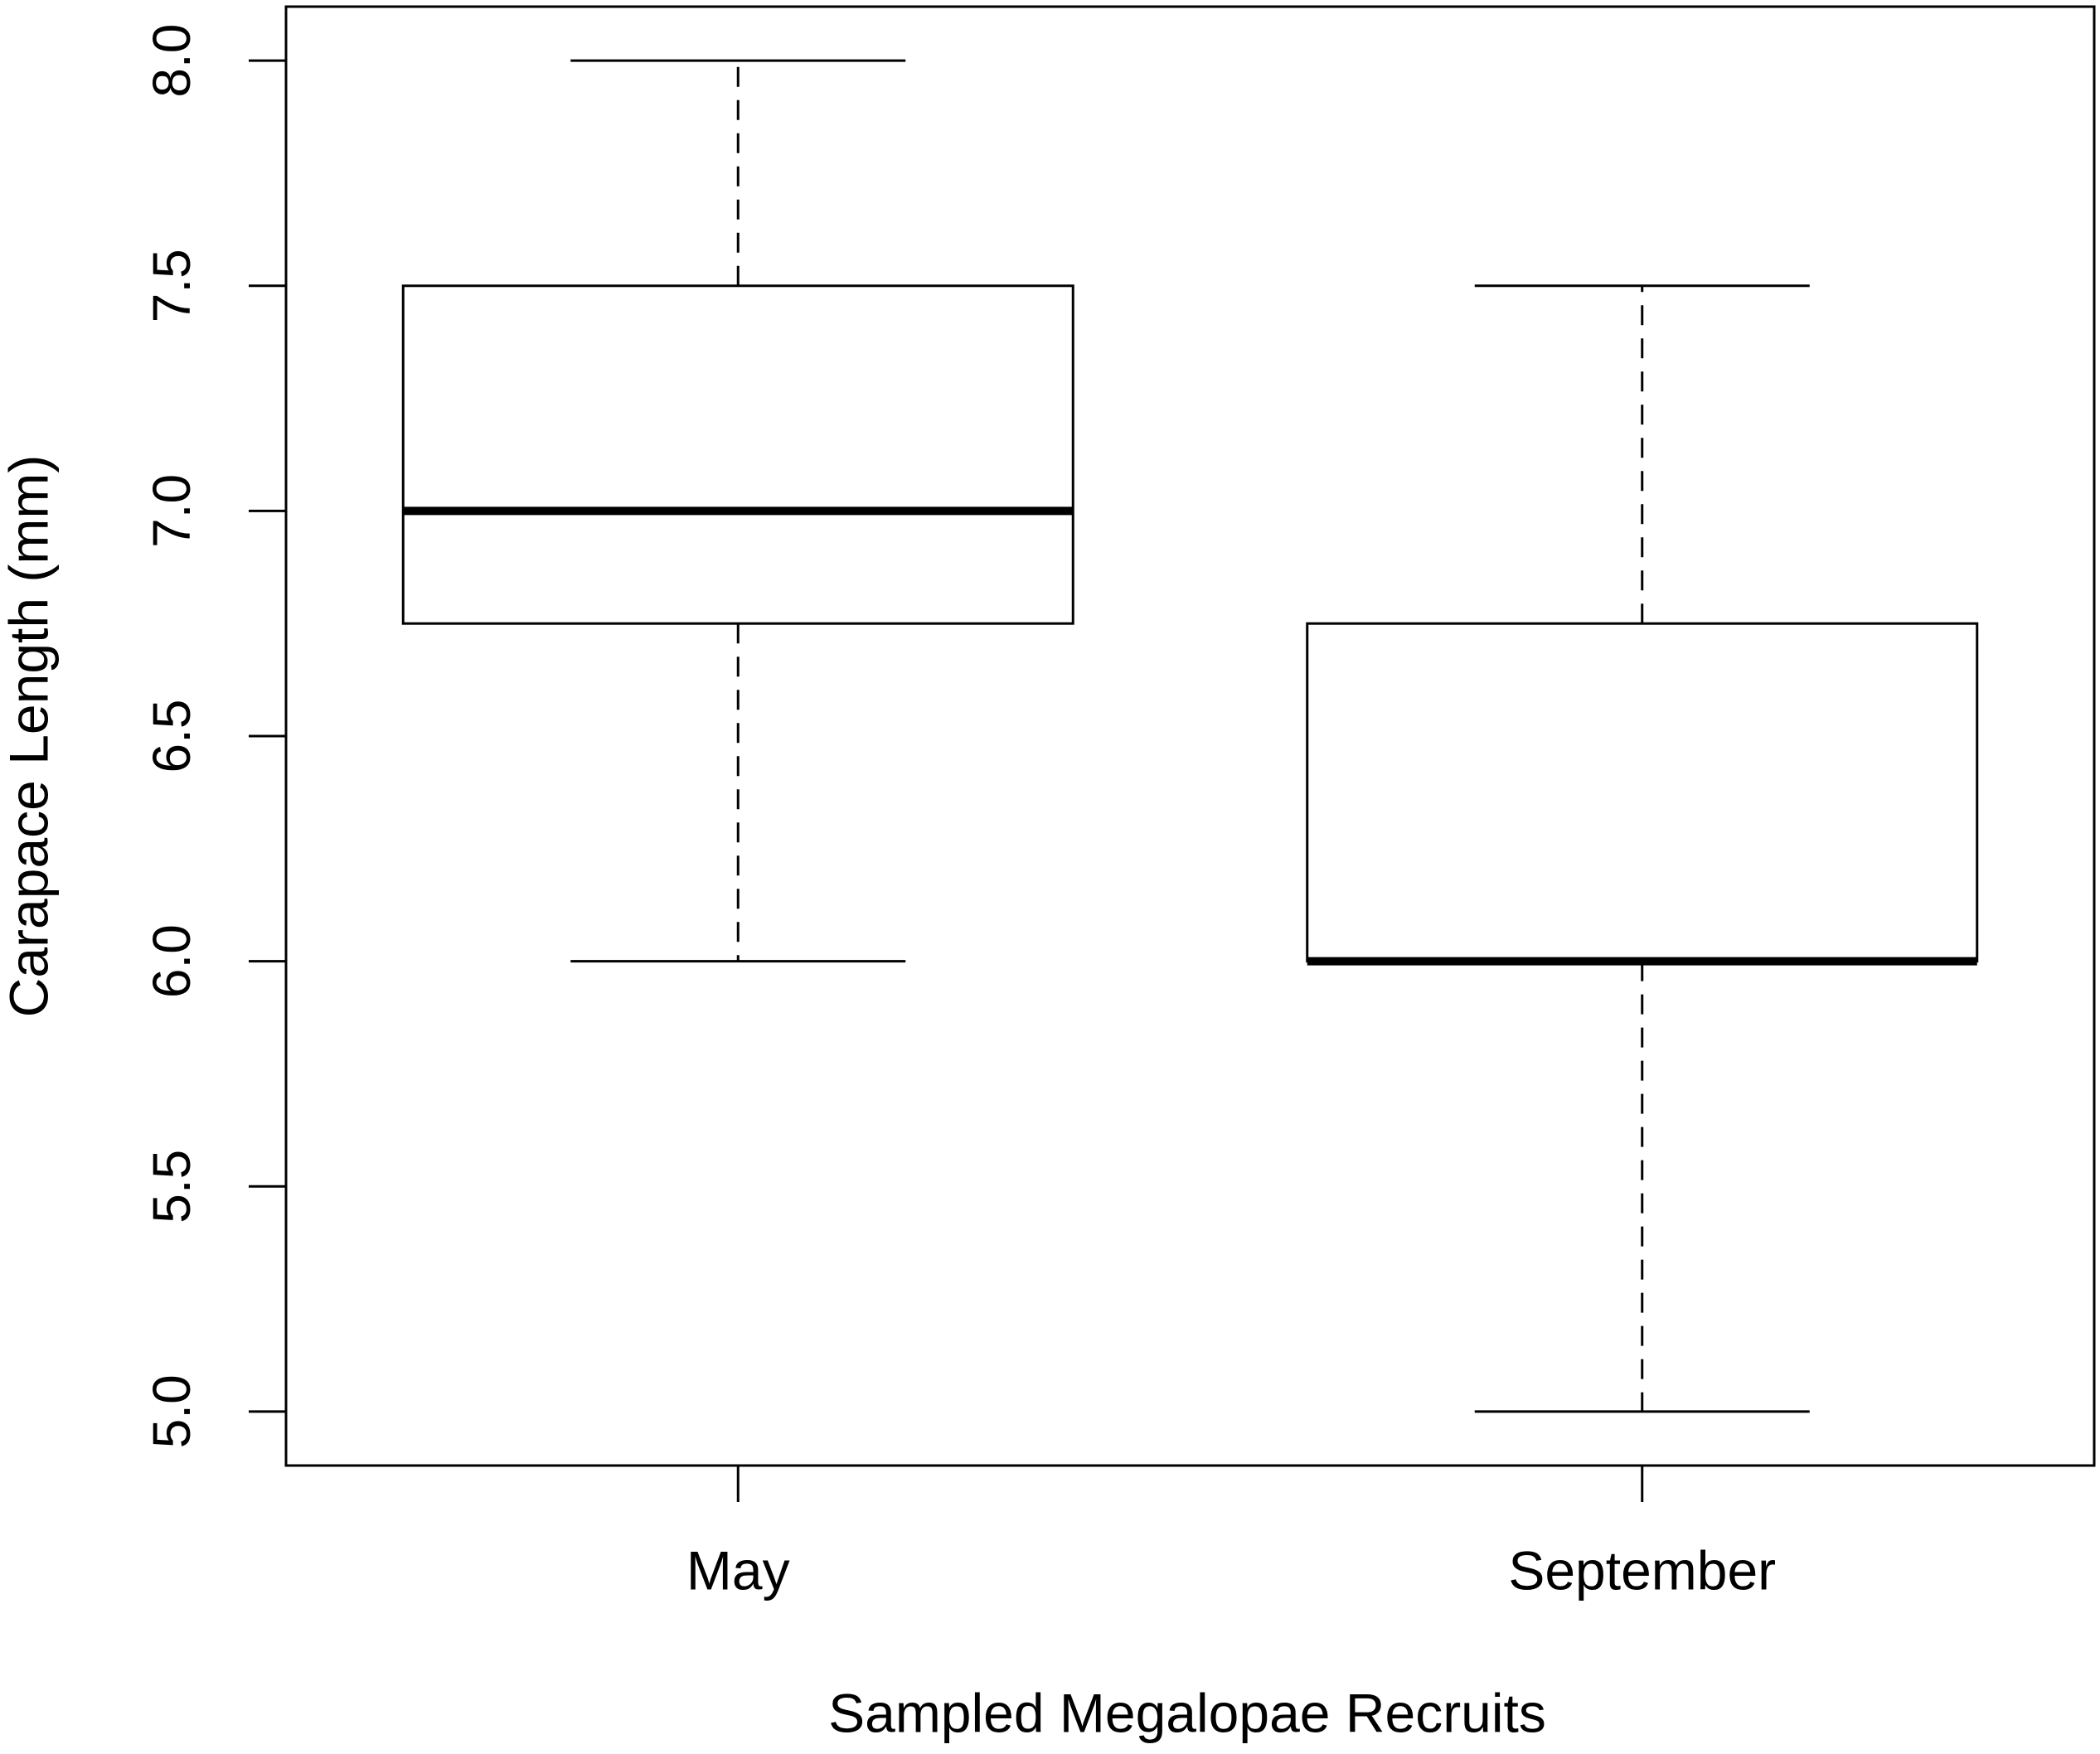 This screenshot has width=2100, height=1754. Describe the element at coordinates (171, 511) in the screenshot. I see `y-tick-label: 7.0` at that location.